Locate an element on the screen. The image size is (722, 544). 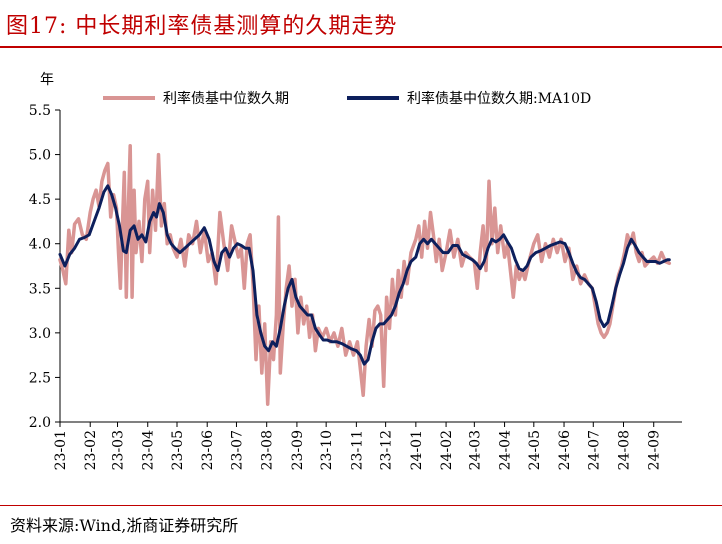
source-rule is located at coordinates (361, 505).